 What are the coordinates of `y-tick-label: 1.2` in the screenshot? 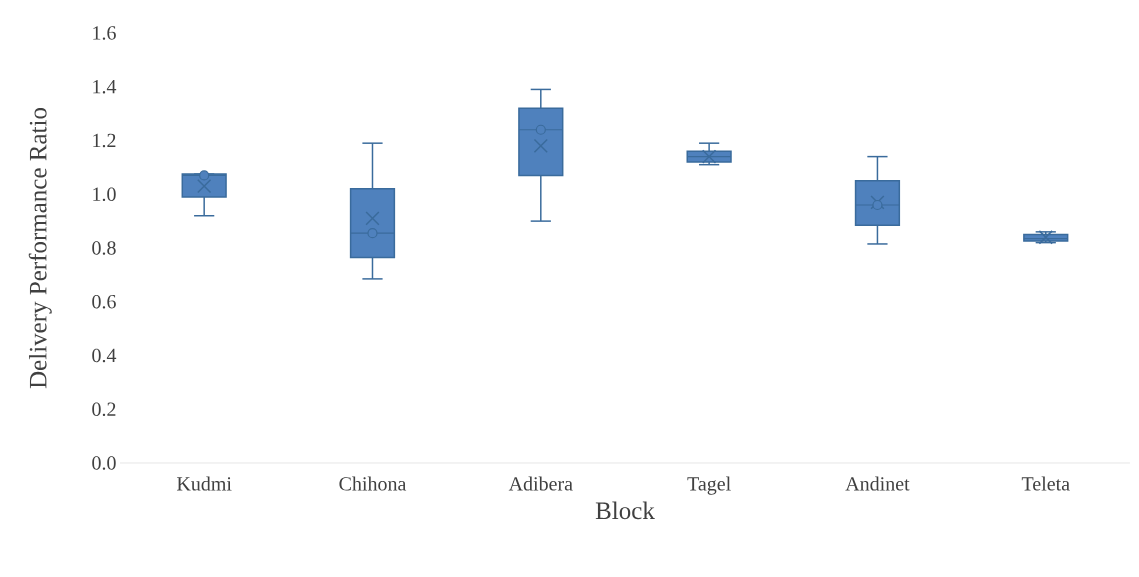 It's located at (104, 140).